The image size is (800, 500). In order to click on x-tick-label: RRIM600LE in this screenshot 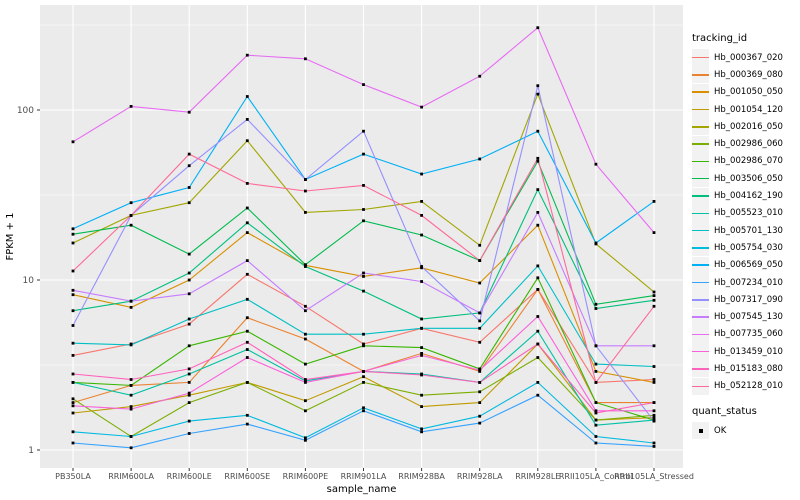, I will do `click(189, 476)`.